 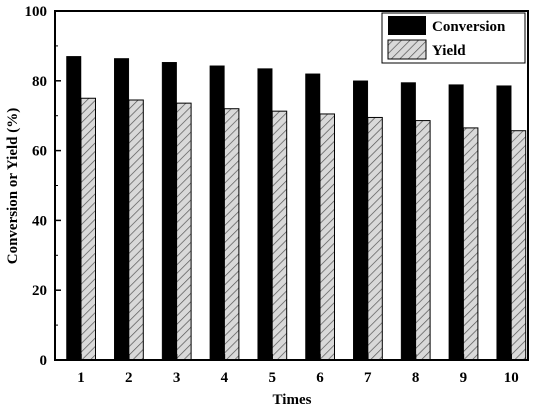 I want to click on x-tick-label: 6, so click(x=320, y=378).